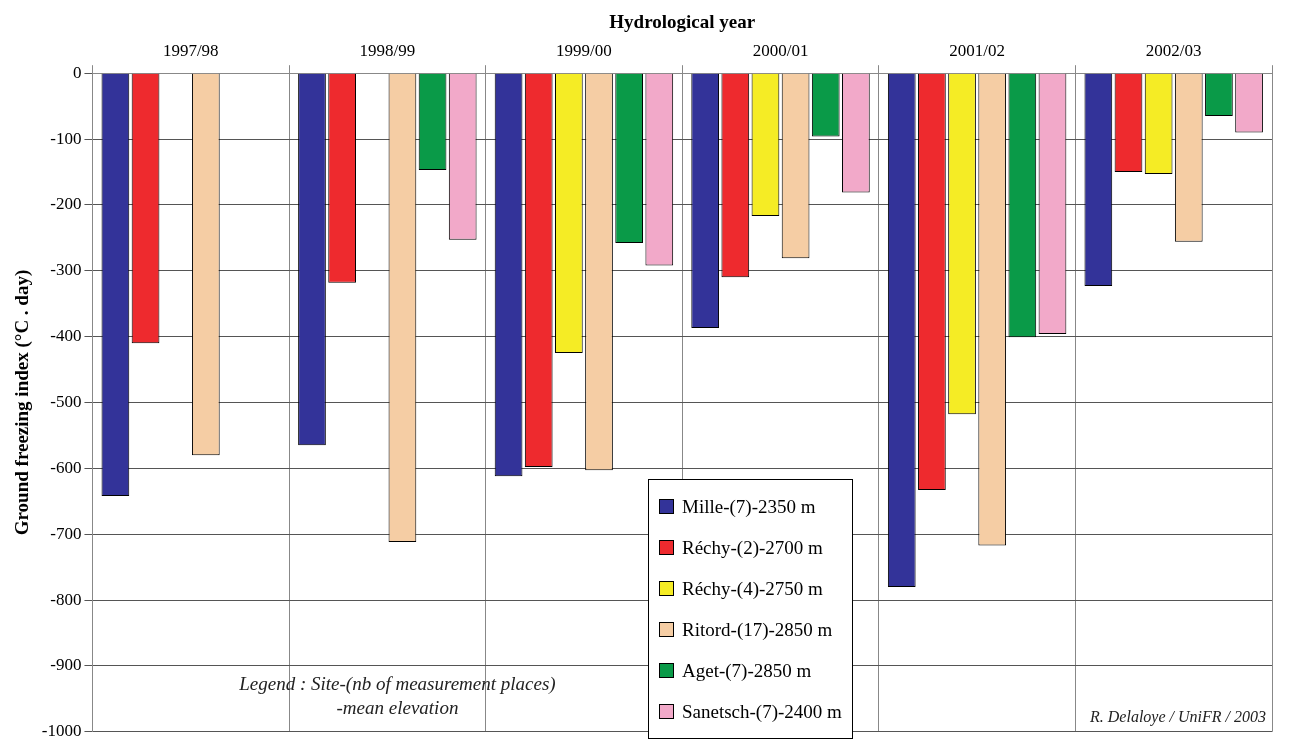 Image resolution: width=1290 pixels, height=753 pixels. What do you see at coordinates (190, 51) in the screenshot?
I see `x-tick-label: 1997/98` at bounding box center [190, 51].